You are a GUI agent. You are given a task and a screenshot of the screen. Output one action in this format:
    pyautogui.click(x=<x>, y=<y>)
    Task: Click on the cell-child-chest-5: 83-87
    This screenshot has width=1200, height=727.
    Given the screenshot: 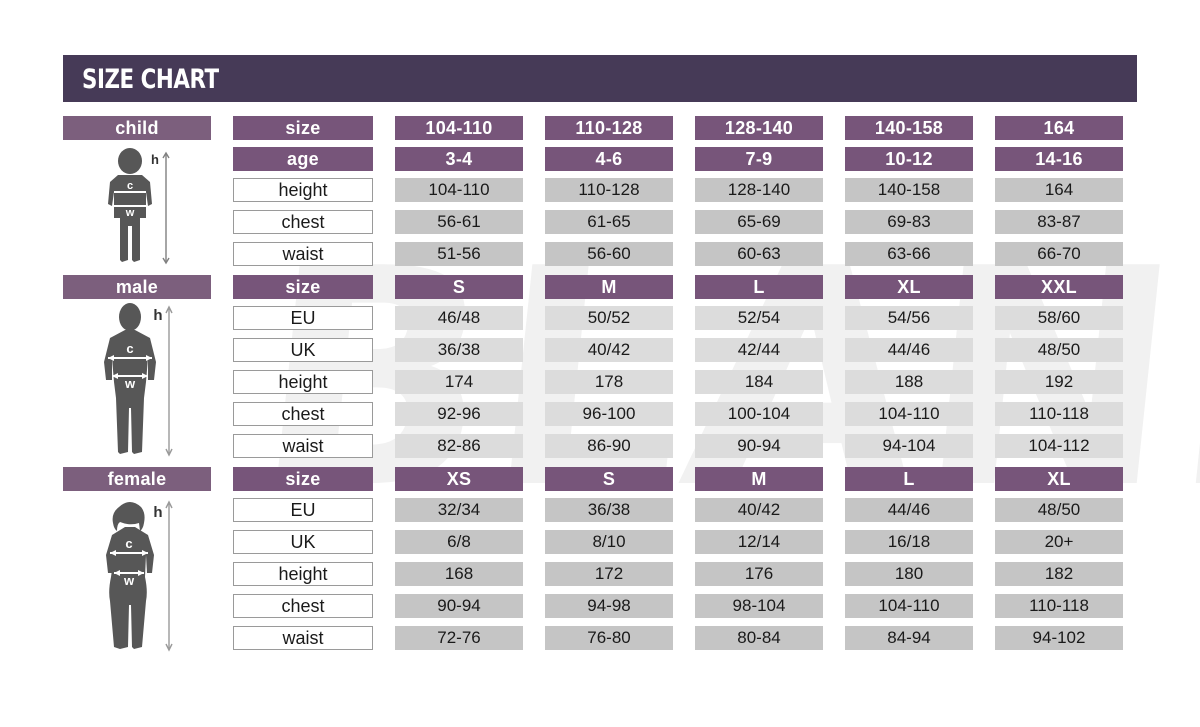 What is the action you would take?
    pyautogui.click(x=1059, y=222)
    